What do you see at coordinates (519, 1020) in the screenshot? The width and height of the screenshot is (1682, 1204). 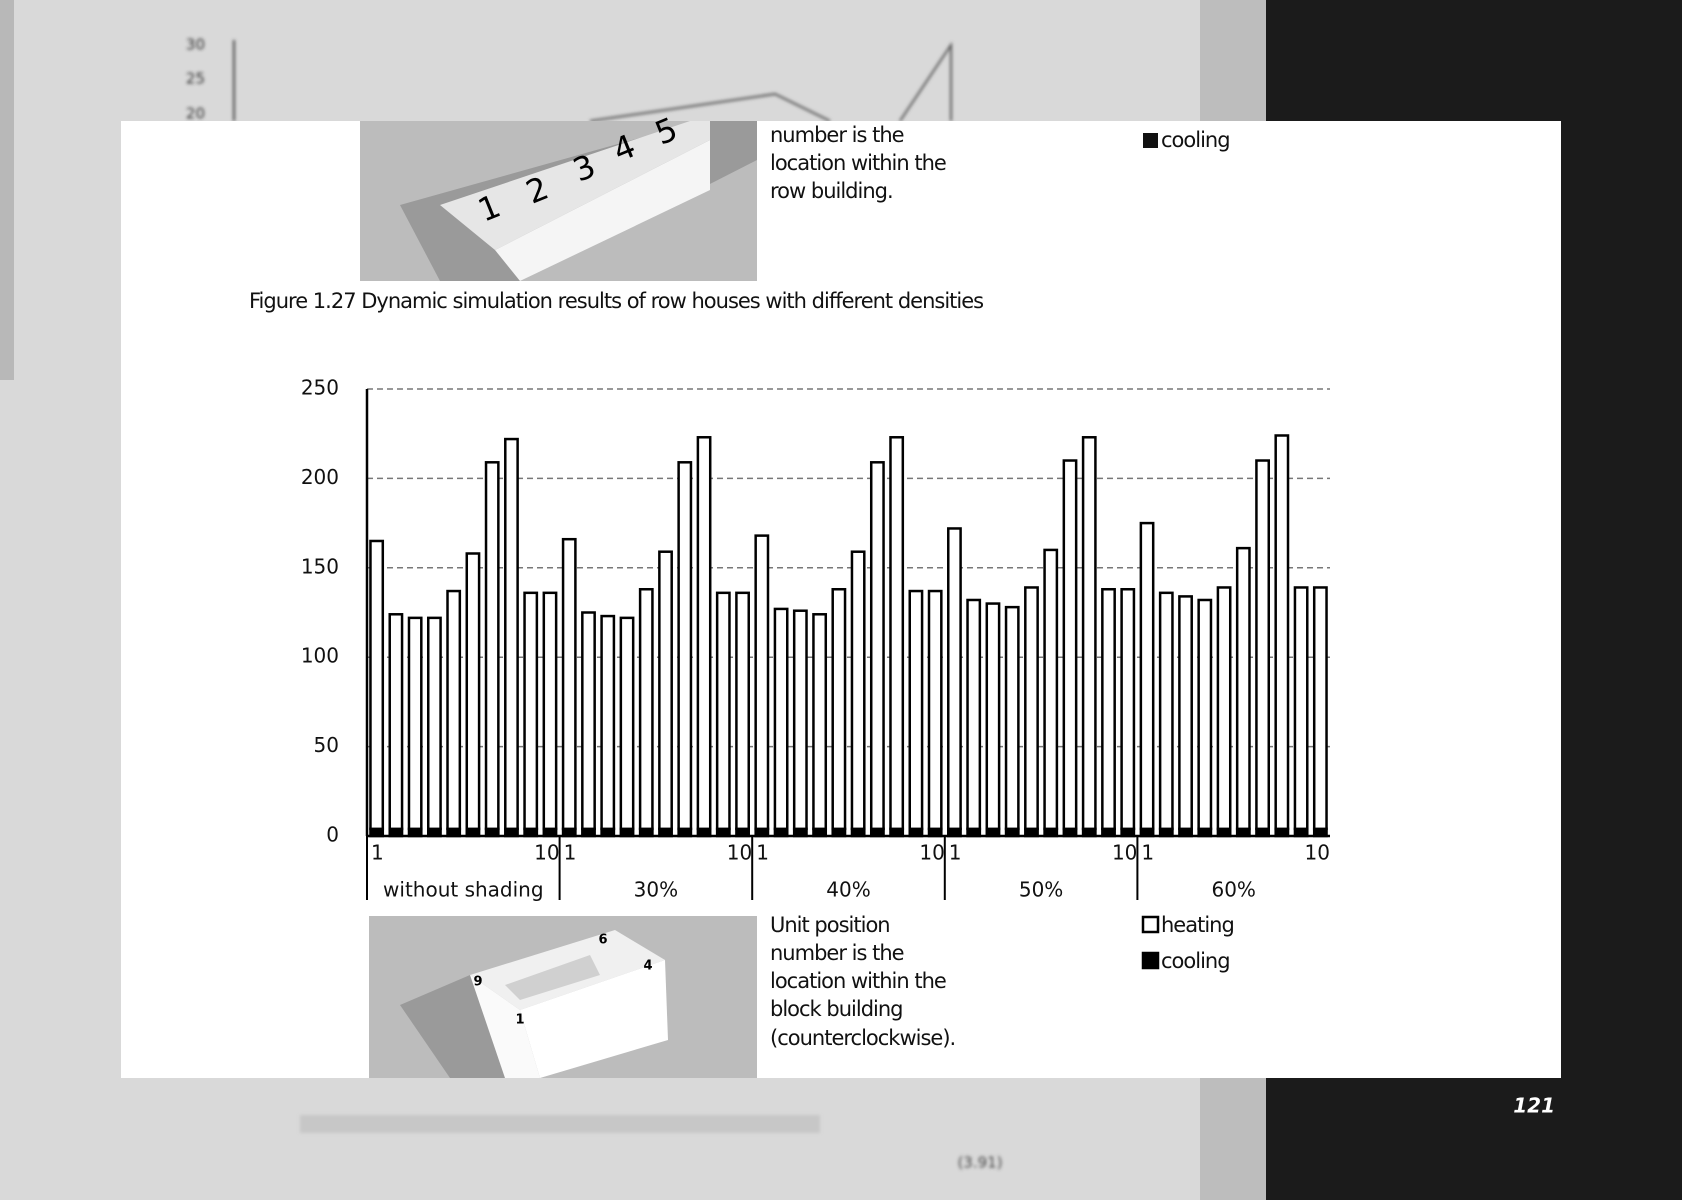 I see `unit-label: 1` at bounding box center [519, 1020].